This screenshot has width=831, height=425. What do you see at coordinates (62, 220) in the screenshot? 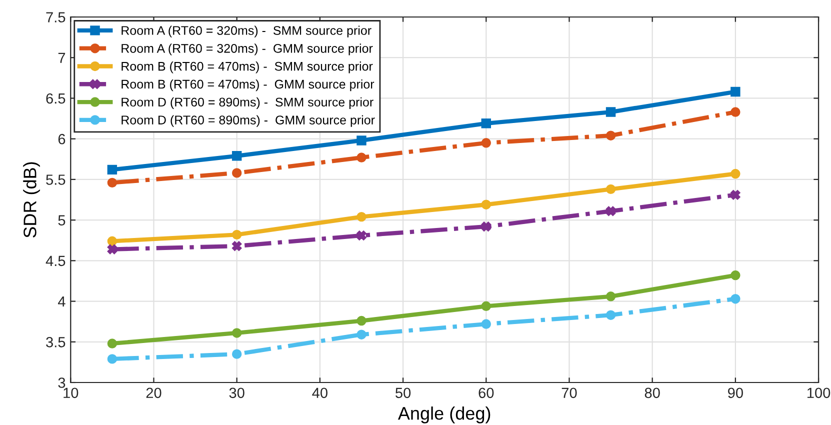
I see `y-tick-label: 5` at bounding box center [62, 220].